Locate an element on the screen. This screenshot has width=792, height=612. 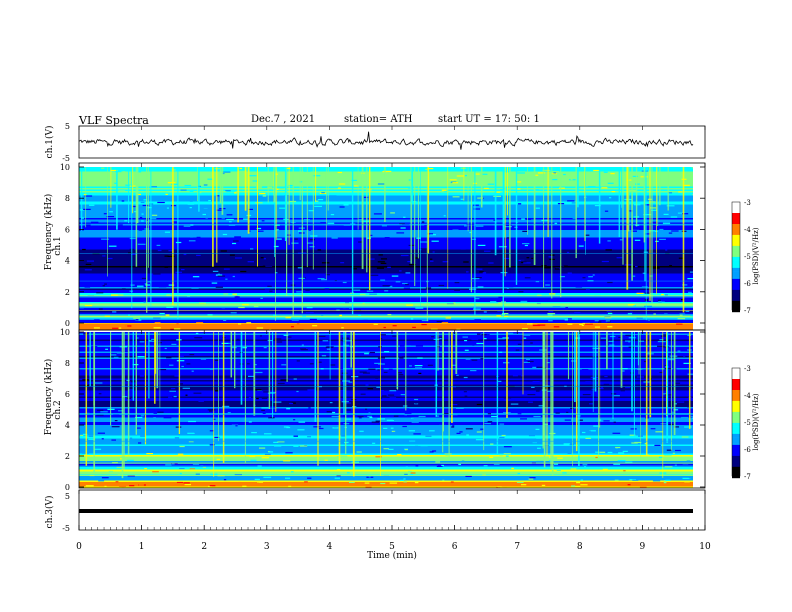
colorbar-frame is located at coordinates (736, 256).